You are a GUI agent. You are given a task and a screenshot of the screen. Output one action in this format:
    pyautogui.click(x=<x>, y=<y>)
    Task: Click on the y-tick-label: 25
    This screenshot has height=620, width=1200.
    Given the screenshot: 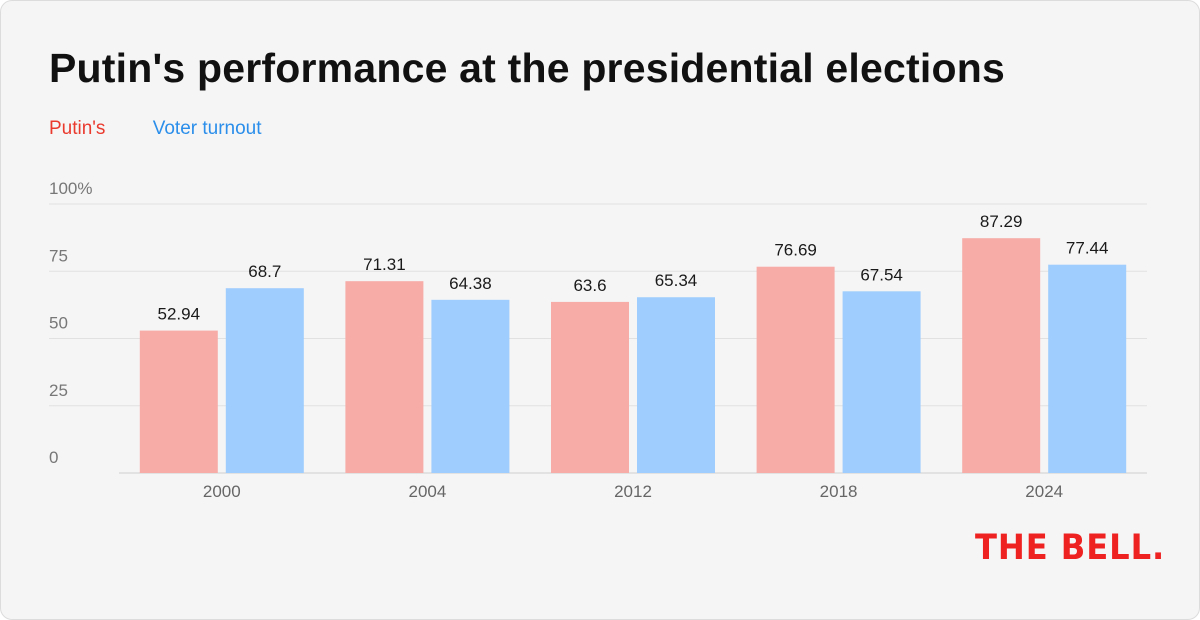 What is the action you would take?
    pyautogui.click(x=58, y=390)
    